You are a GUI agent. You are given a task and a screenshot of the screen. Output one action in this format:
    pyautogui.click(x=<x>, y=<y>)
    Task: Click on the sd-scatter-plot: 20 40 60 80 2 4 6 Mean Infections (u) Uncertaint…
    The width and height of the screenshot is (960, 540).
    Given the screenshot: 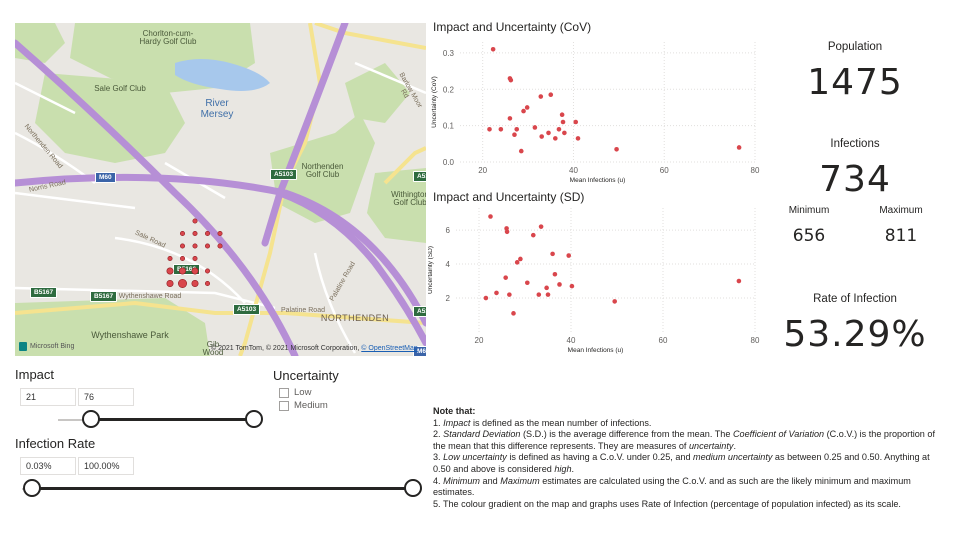 What is the action you would take?
    pyautogui.click(x=594, y=281)
    